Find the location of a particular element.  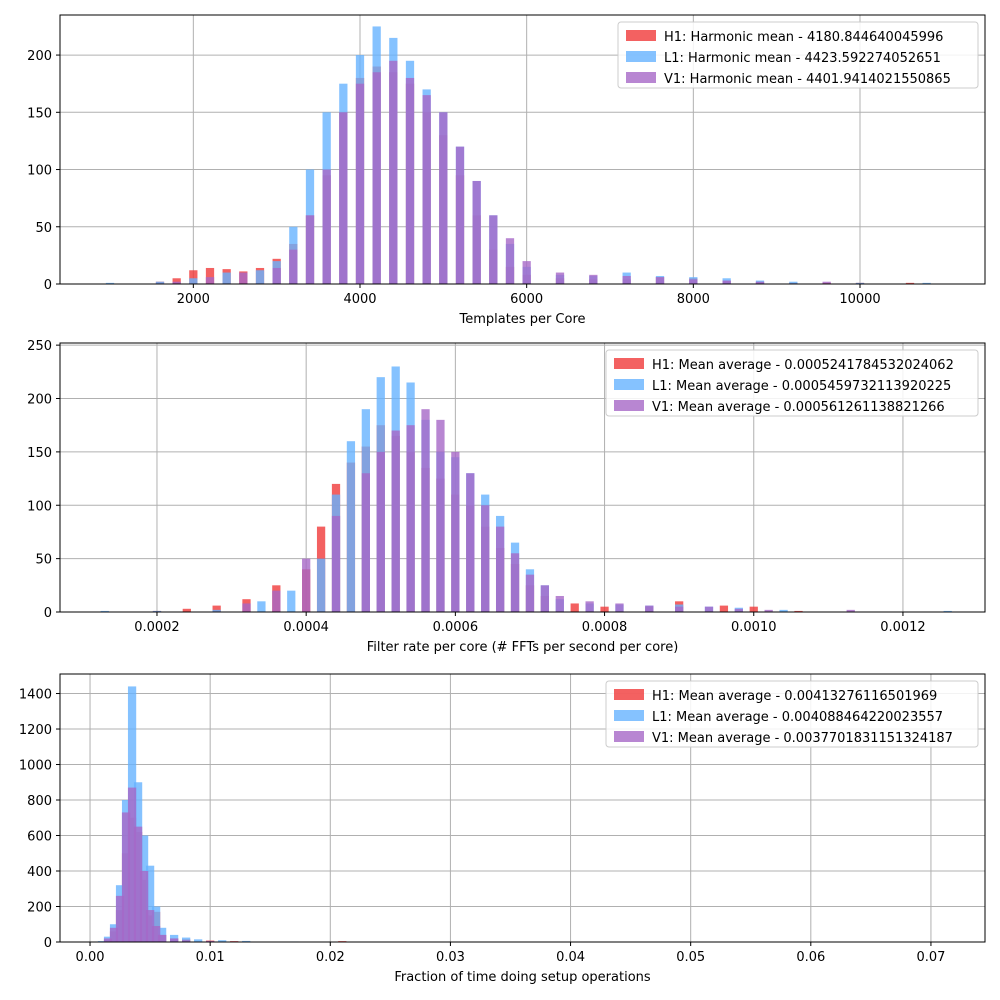

x-tick-label: 0.0010 is located at coordinates (754, 627).